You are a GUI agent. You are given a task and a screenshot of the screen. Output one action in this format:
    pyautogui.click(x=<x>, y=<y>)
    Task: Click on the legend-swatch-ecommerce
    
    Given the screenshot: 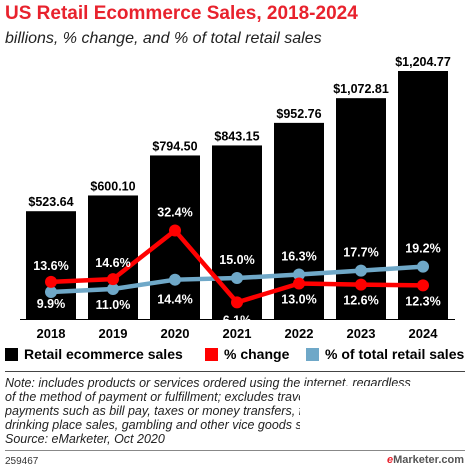 What is the action you would take?
    pyautogui.click(x=11, y=354)
    